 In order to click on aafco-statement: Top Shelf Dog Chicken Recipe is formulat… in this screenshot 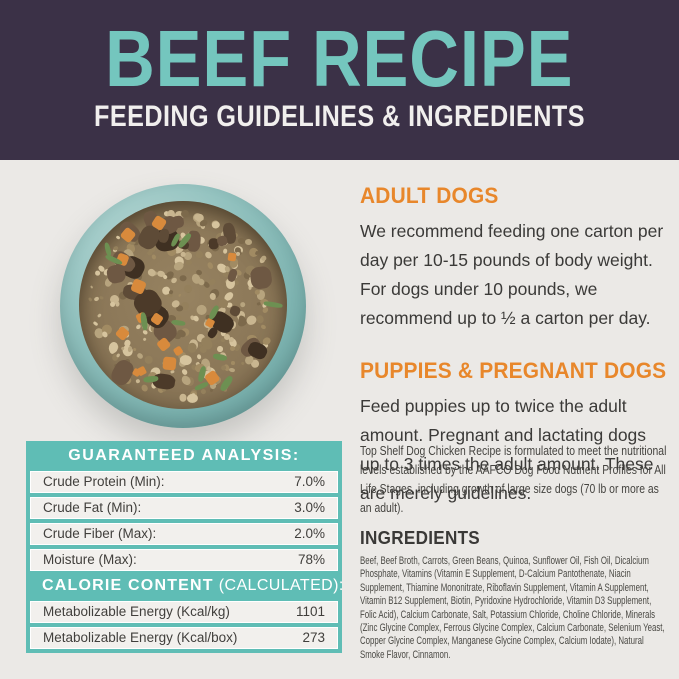, I will do `click(513, 479)`.